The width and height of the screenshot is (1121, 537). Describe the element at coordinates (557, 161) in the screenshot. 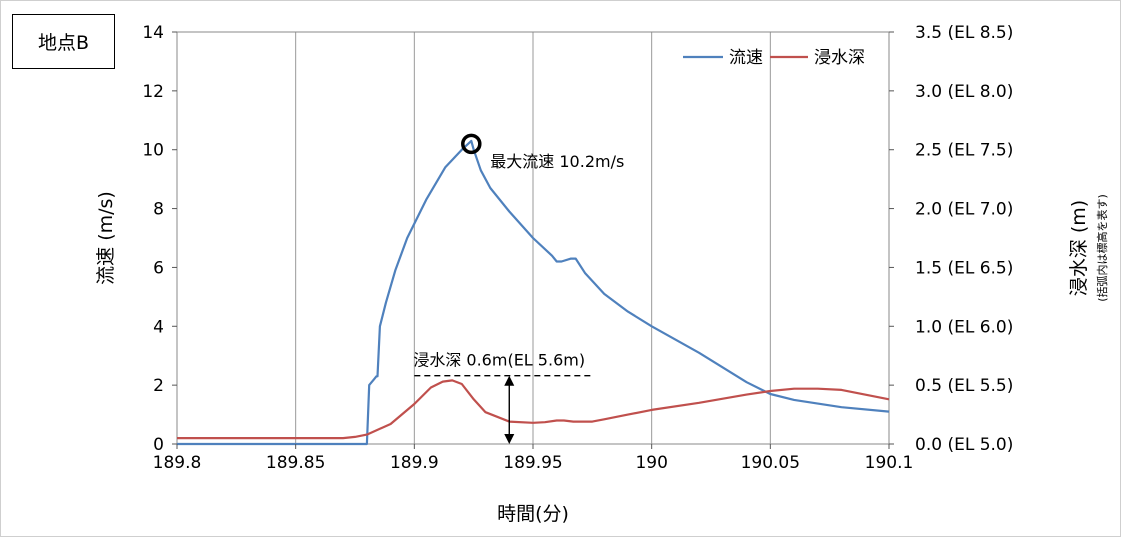

I see `max-velocity-label: 最大流速 10.2m/s` at that location.